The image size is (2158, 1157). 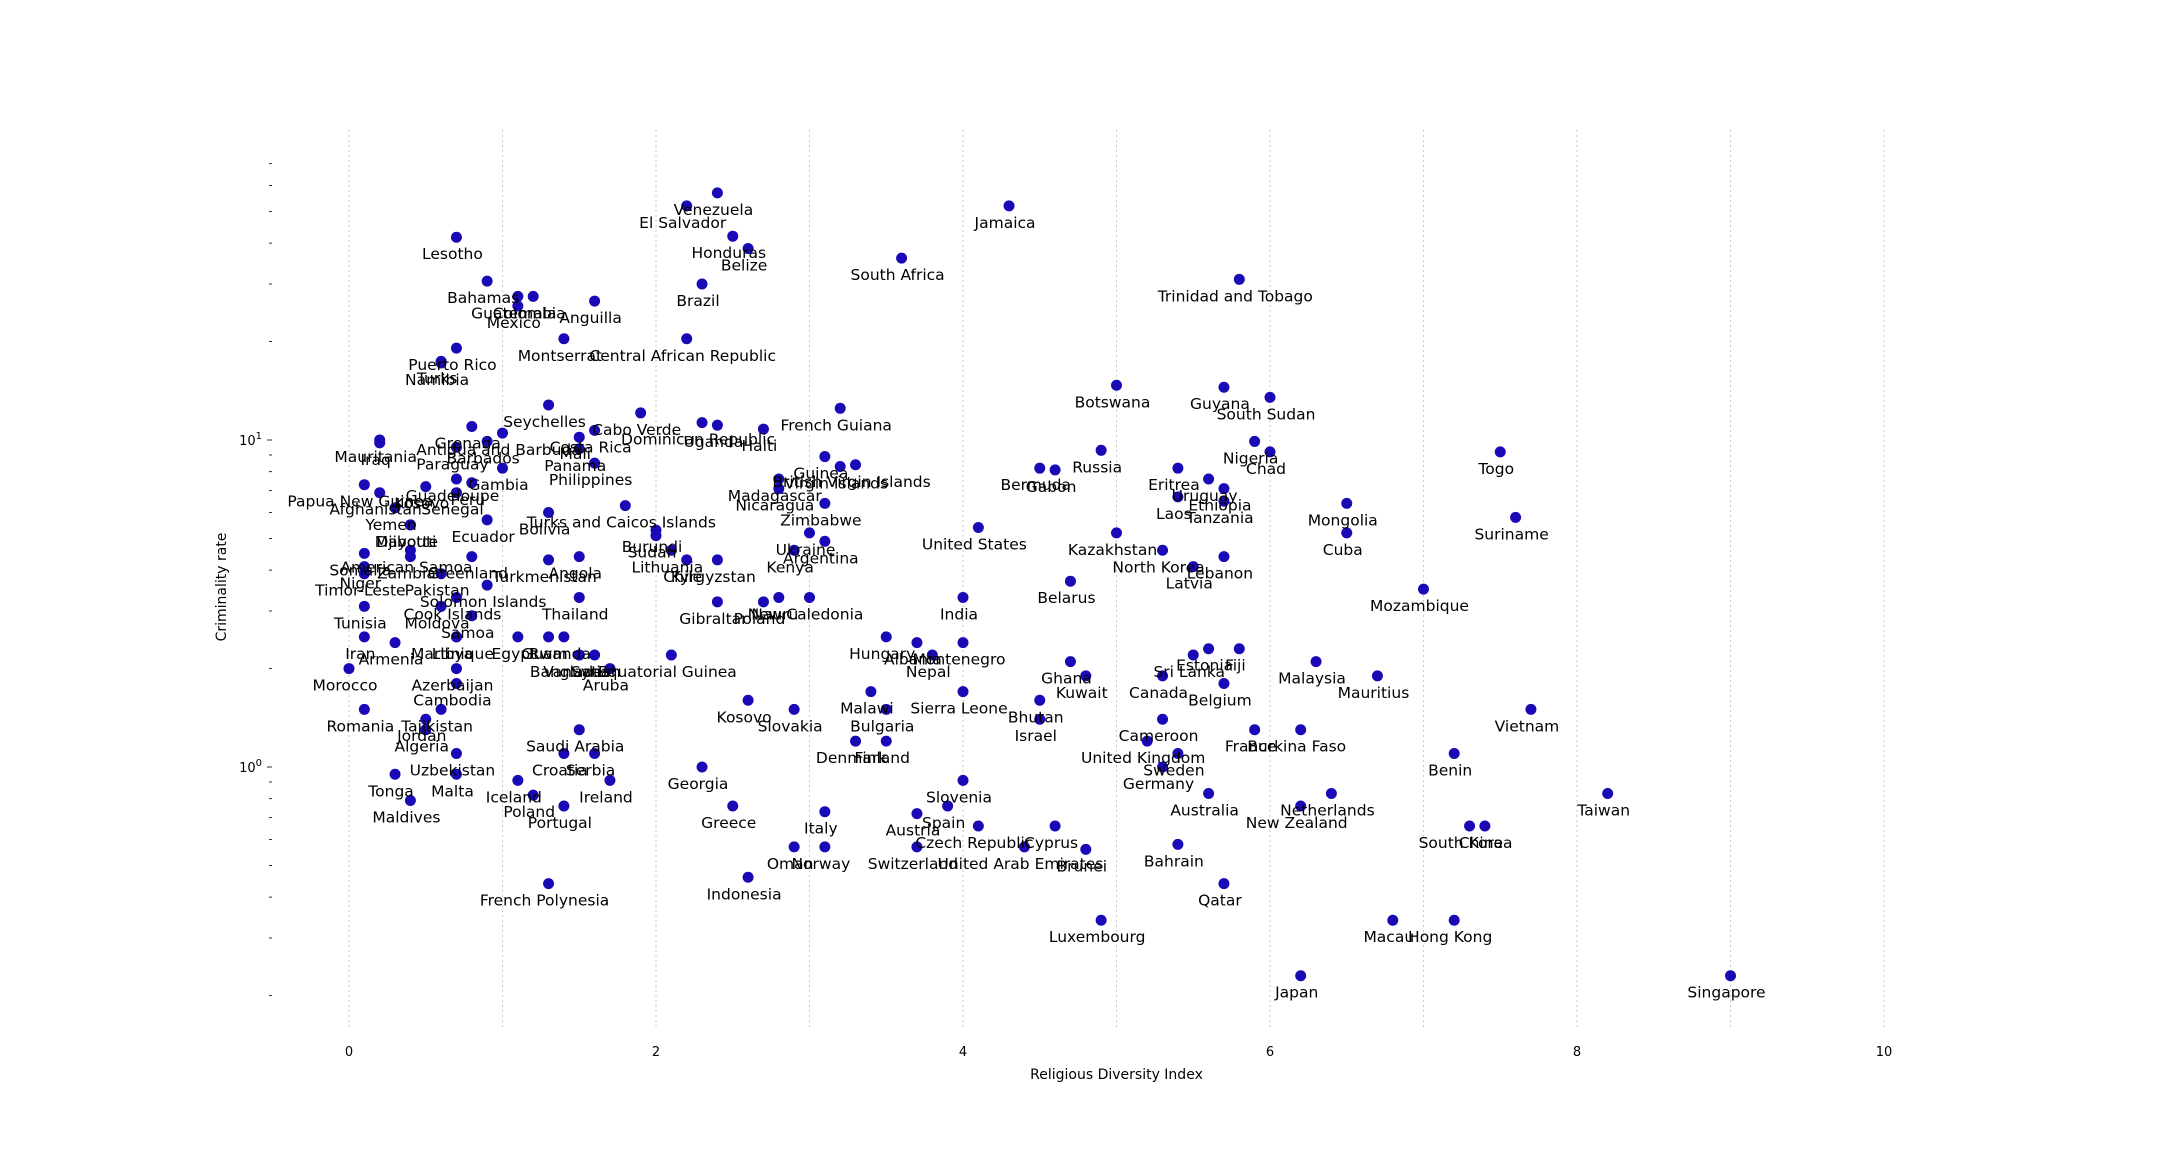 What do you see at coordinates (652, 547) in the screenshot?
I see `point-label: Burundi` at bounding box center [652, 547].